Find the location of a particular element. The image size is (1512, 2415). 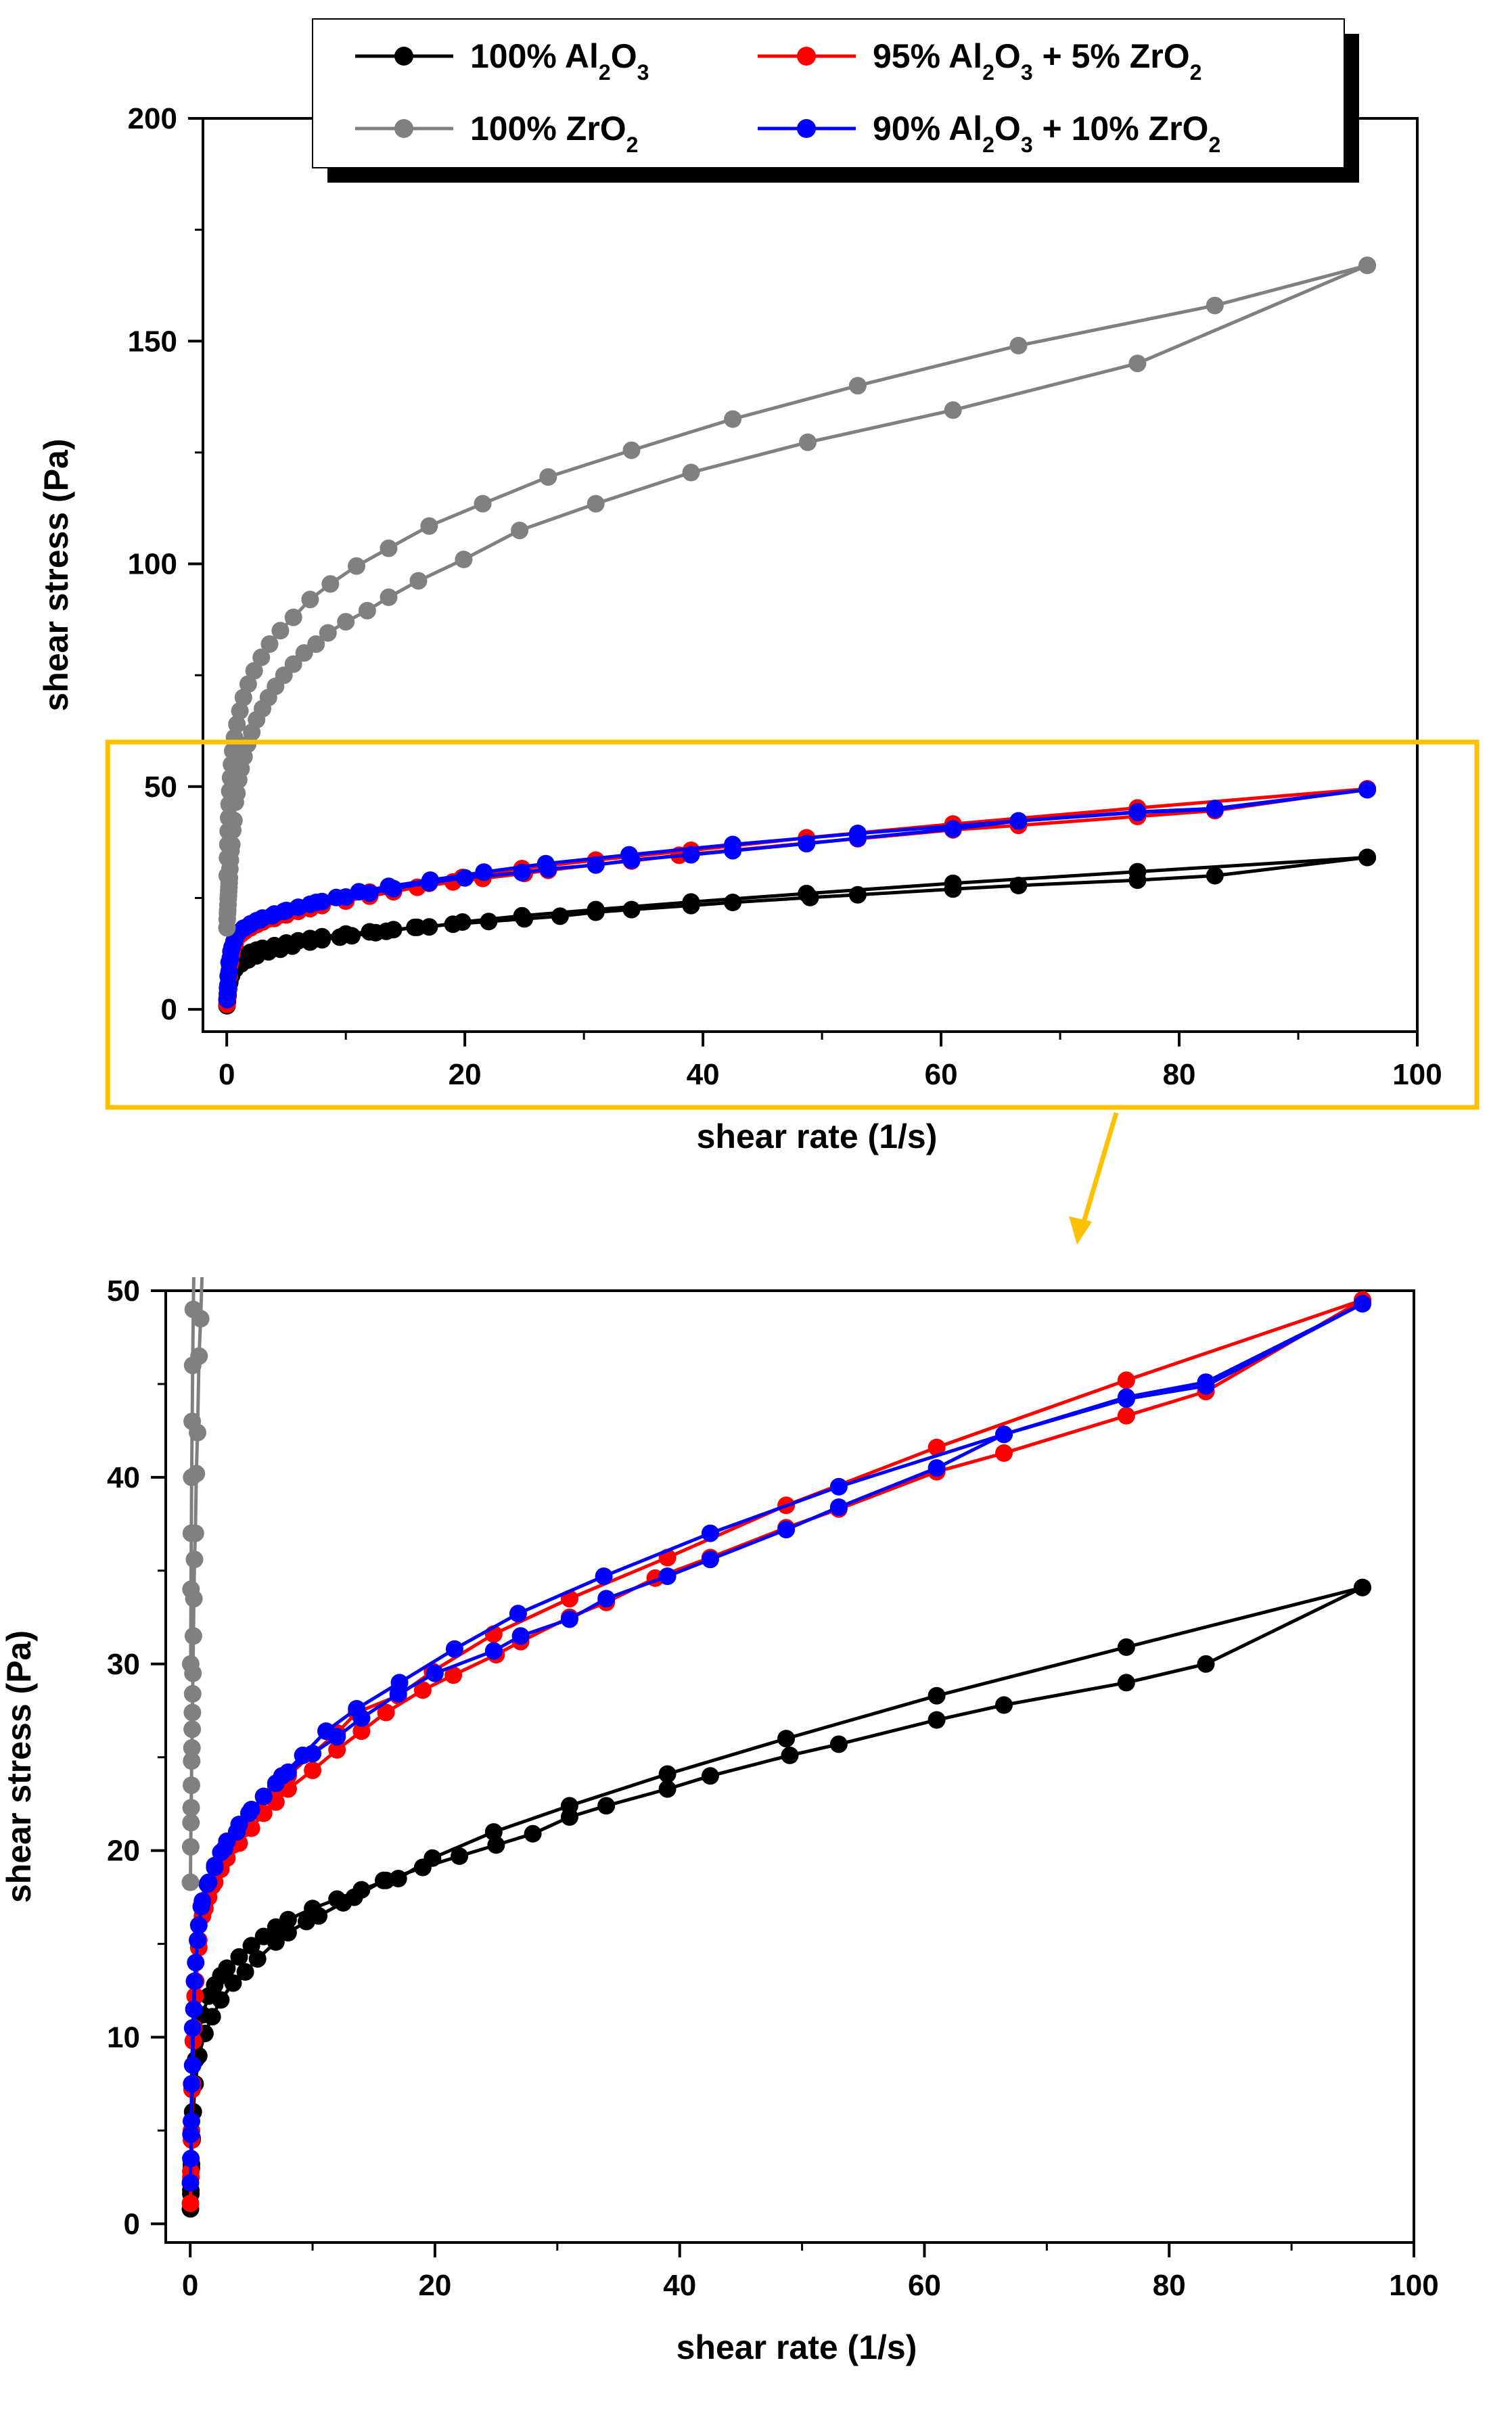

zoom-arrow-shaft is located at coordinates (1099, 1171).